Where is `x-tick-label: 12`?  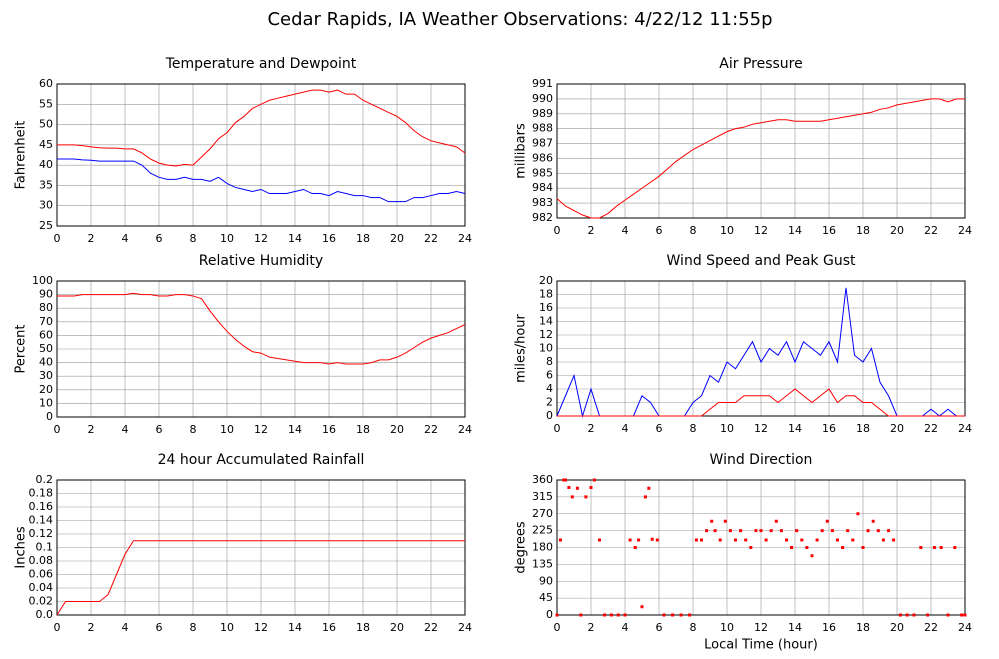 x-tick-label: 12 is located at coordinates (261, 238).